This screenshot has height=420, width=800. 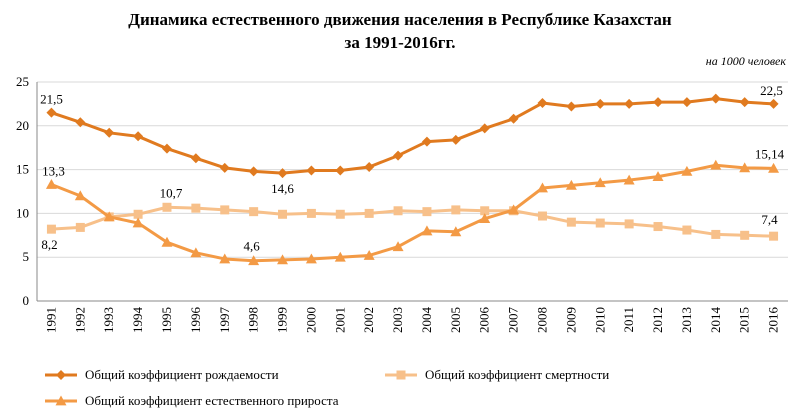 I want to click on legend-entry: Общий коэффициент смертности, so click(x=517, y=374).